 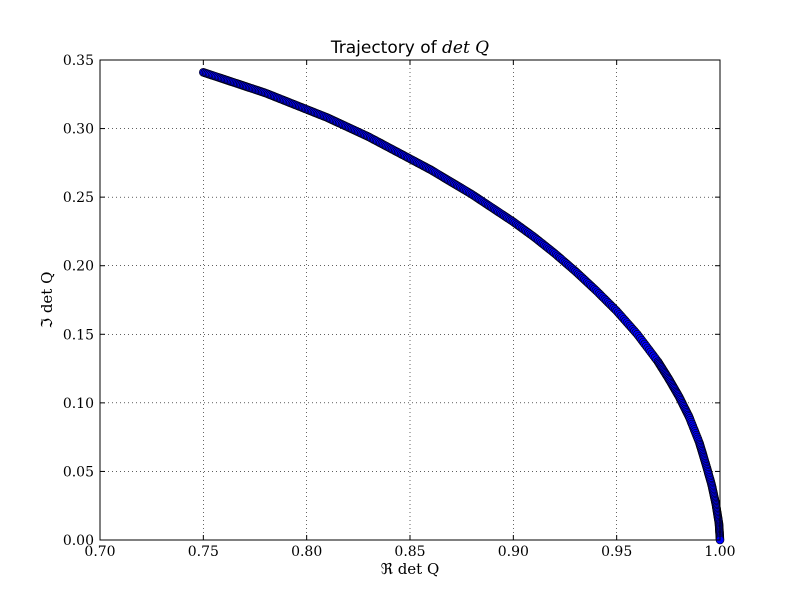 I want to click on chart-title: Trajectory of det Q, so click(x=409, y=48).